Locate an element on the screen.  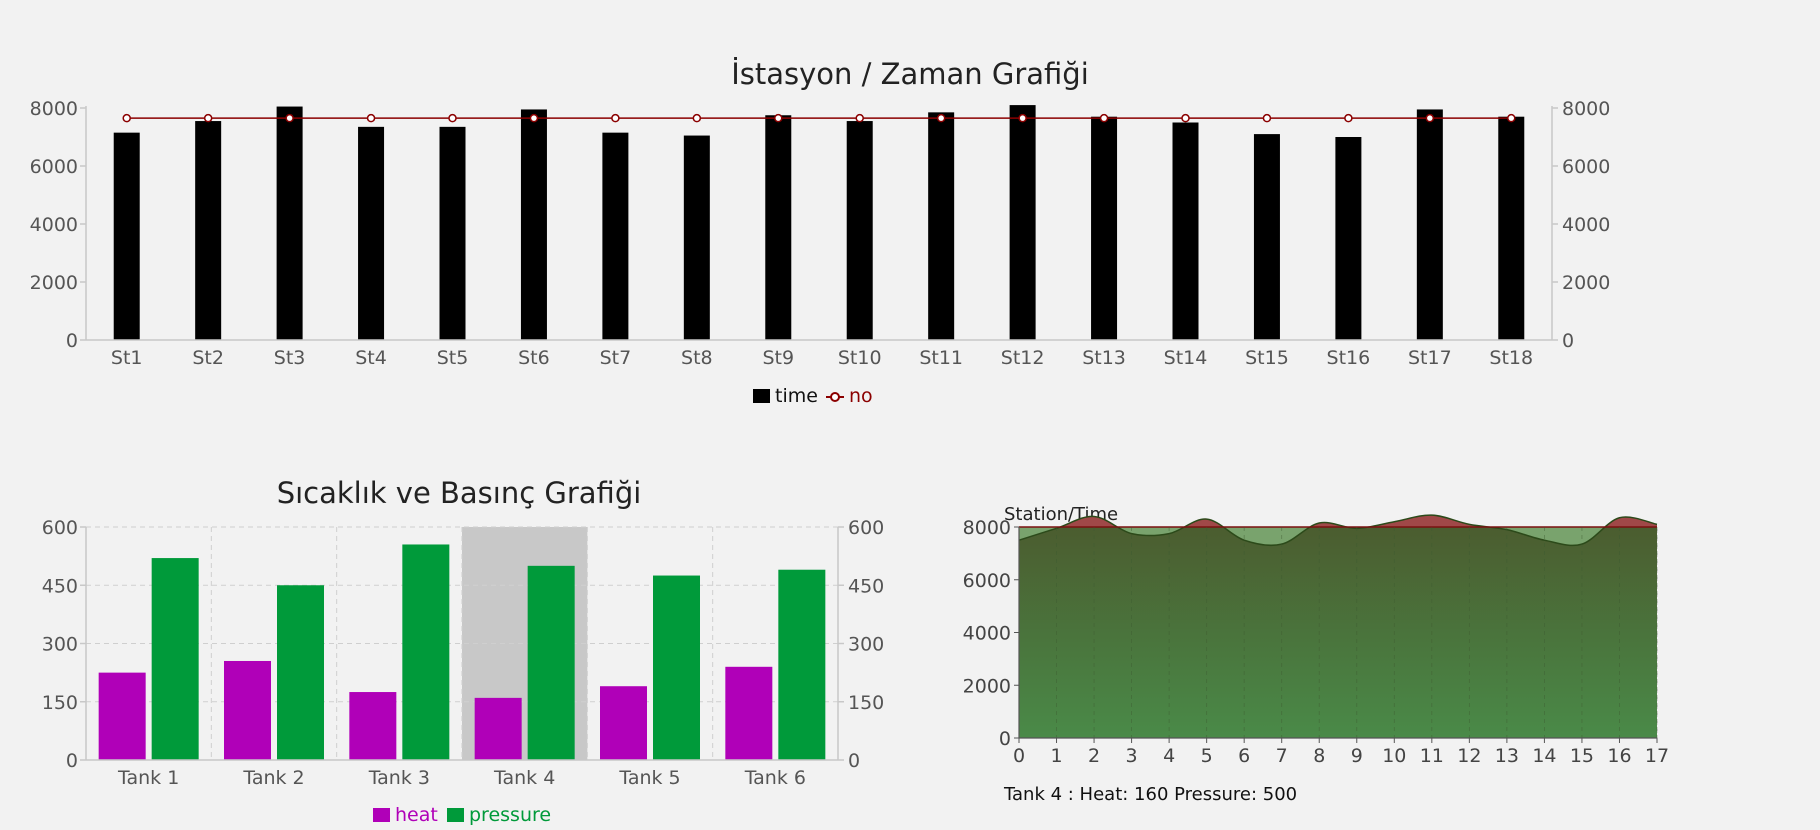
area-outline is located at coordinates (1338, 530).